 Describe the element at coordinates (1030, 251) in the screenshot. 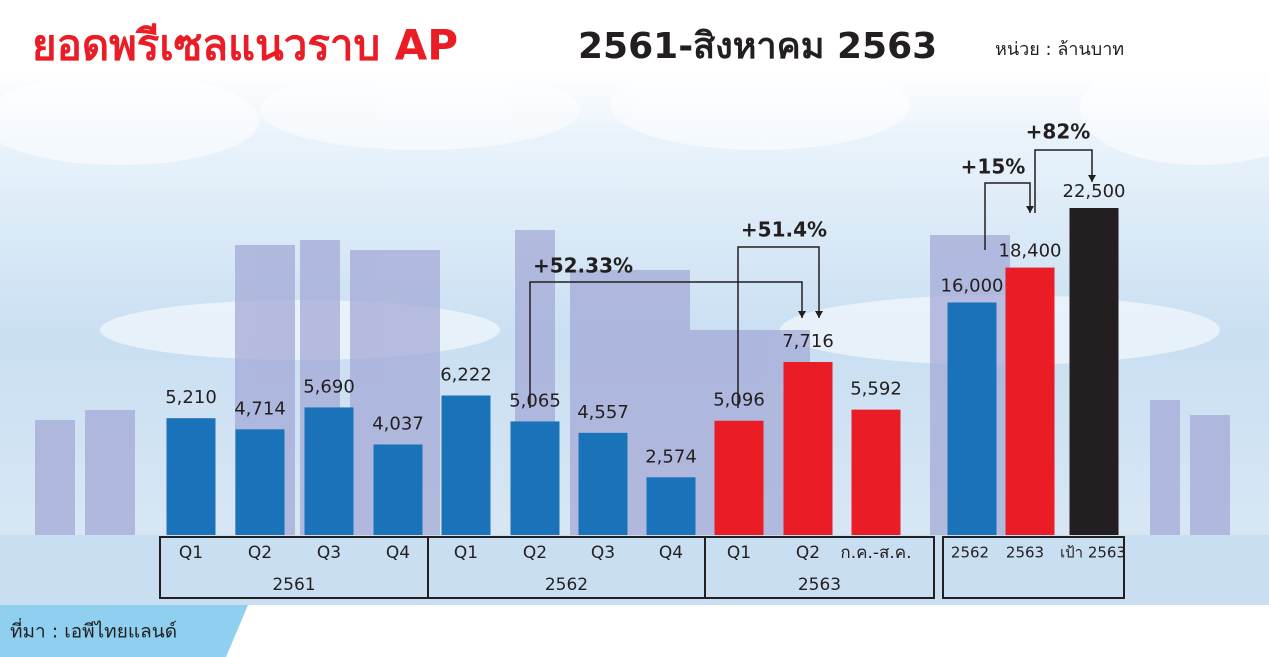

I see `value-label: 18,400` at that location.